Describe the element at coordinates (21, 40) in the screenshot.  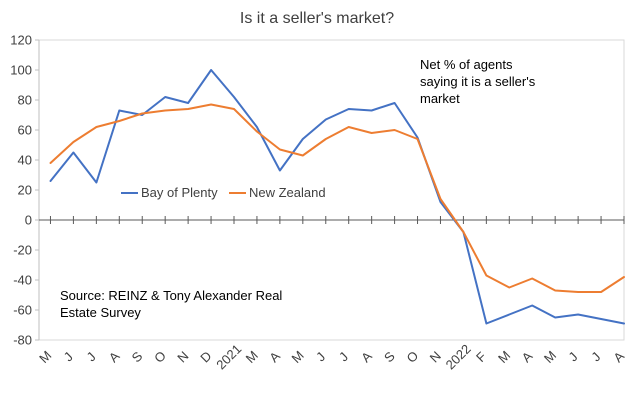
I see `y-tick-label: 120` at that location.